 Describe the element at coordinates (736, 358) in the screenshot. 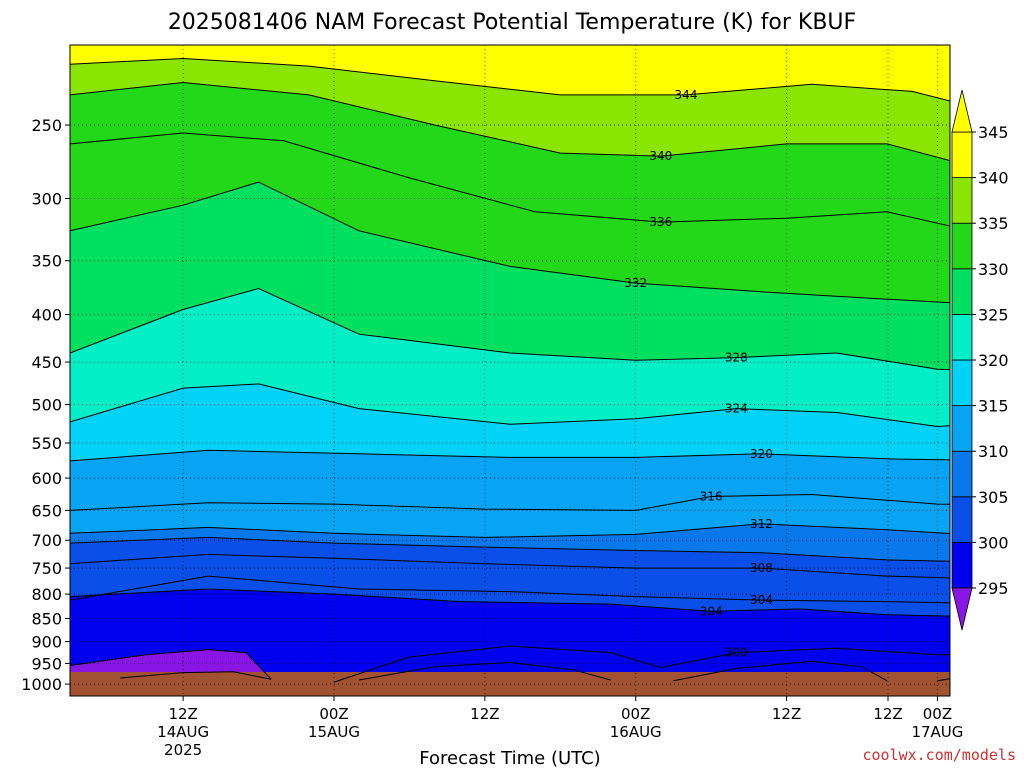

I see `contour-label: 328` at that location.